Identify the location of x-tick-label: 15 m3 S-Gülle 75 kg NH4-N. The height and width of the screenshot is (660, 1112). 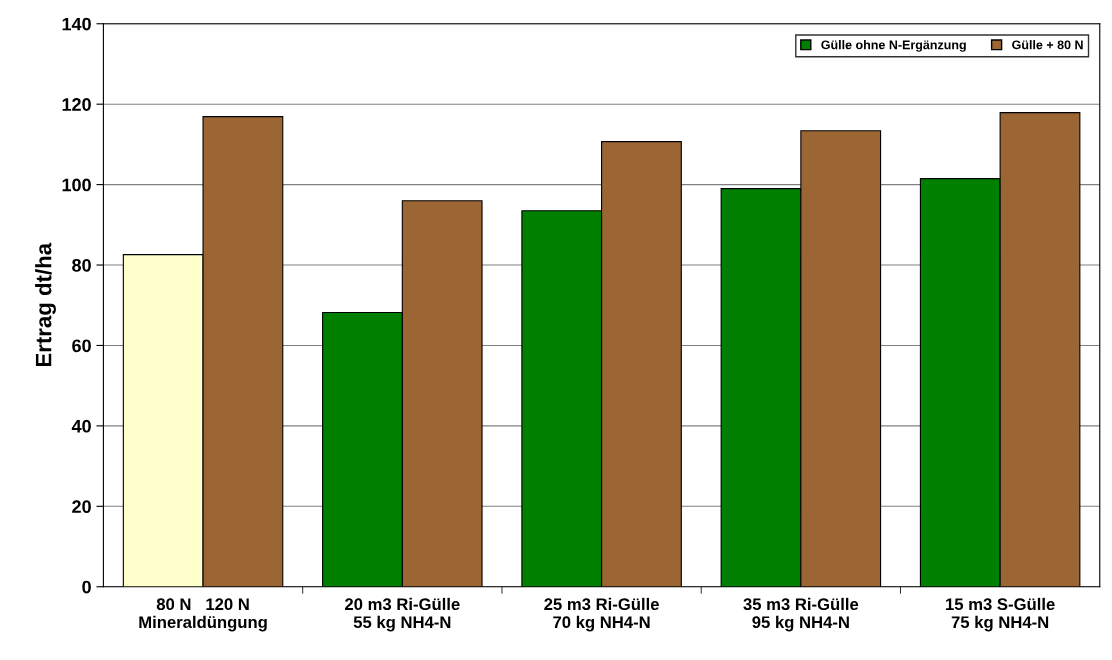
(1000, 614).